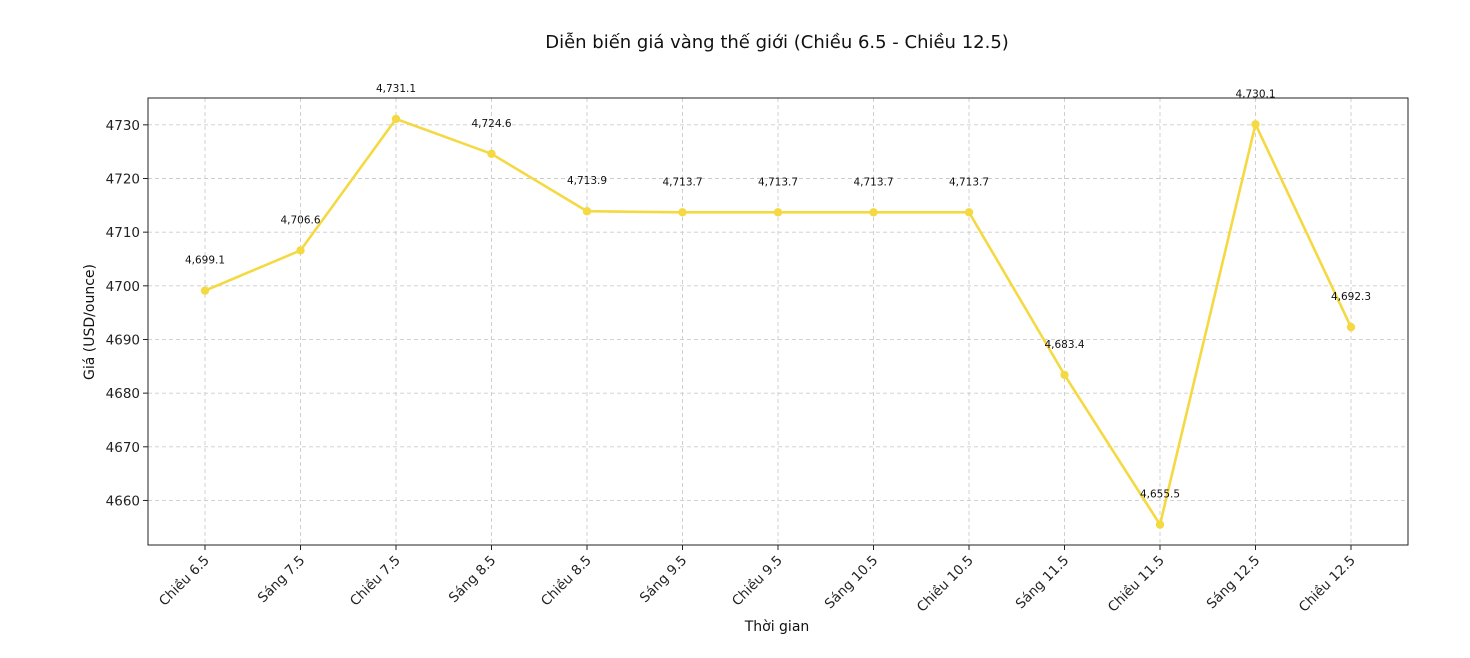  What do you see at coordinates (757, 581) in the screenshot?
I see `x-tick-label: Chiều 9.5` at bounding box center [757, 581].